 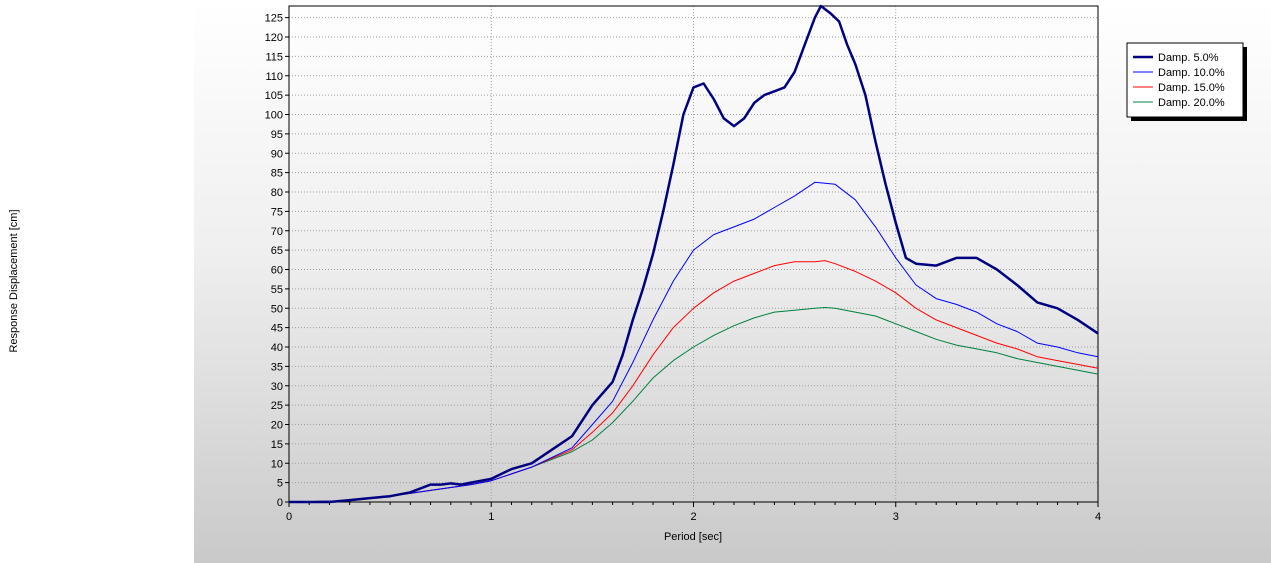 I want to click on y-tick-label: 30, so click(x=277, y=387).